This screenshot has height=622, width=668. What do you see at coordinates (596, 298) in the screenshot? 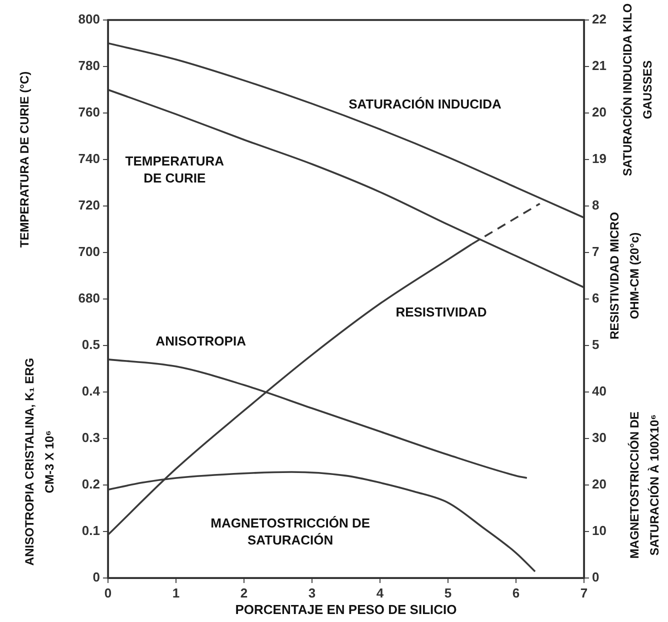
I see `y2-tick-label: 6` at bounding box center [596, 298].